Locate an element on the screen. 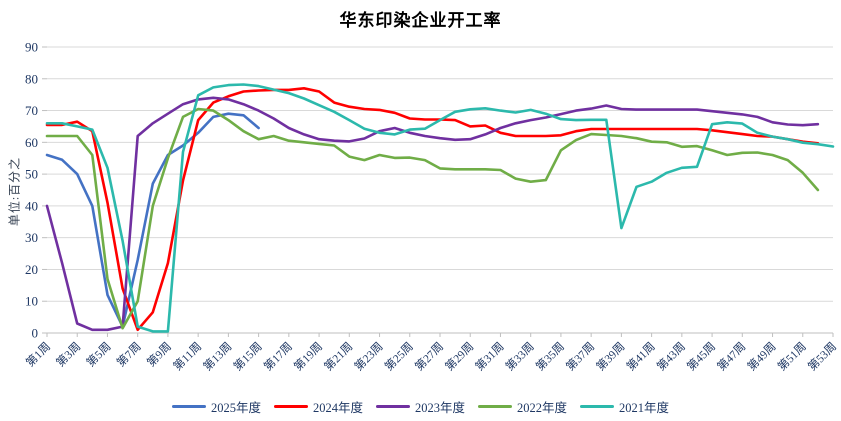  y-axis-tick-labels: 0 10 20 30 40 50 60 70 80 90 is located at coordinates (31, 190).